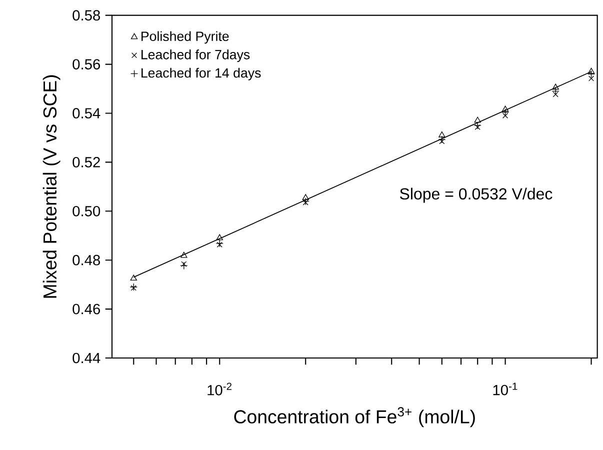  I want to click on annotation: Slope = 0.0532 V/dec, so click(476, 195).